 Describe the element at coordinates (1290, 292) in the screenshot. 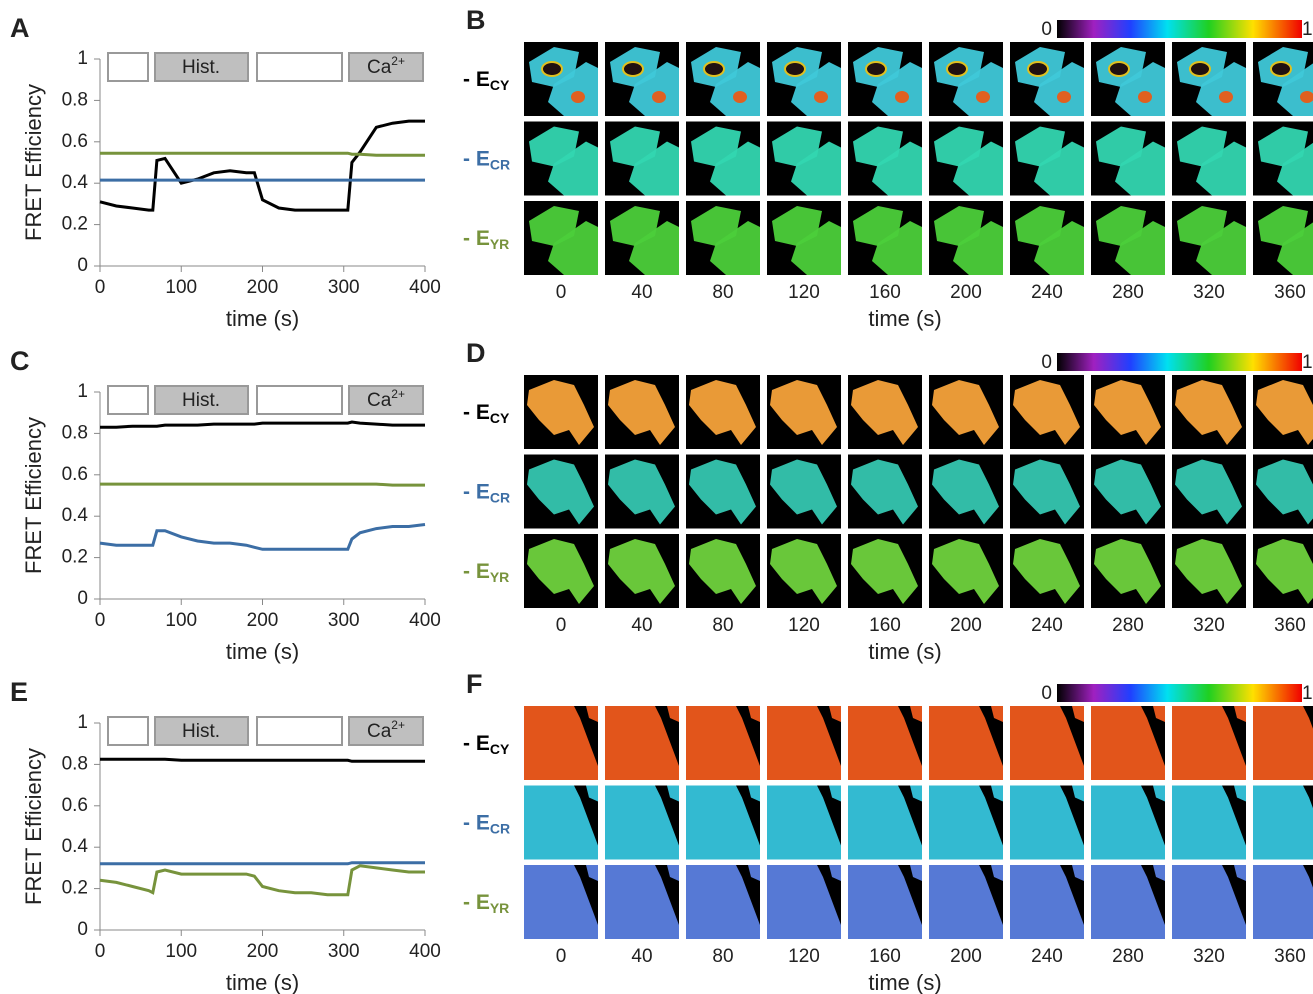

I see `time-label: 360` at that location.